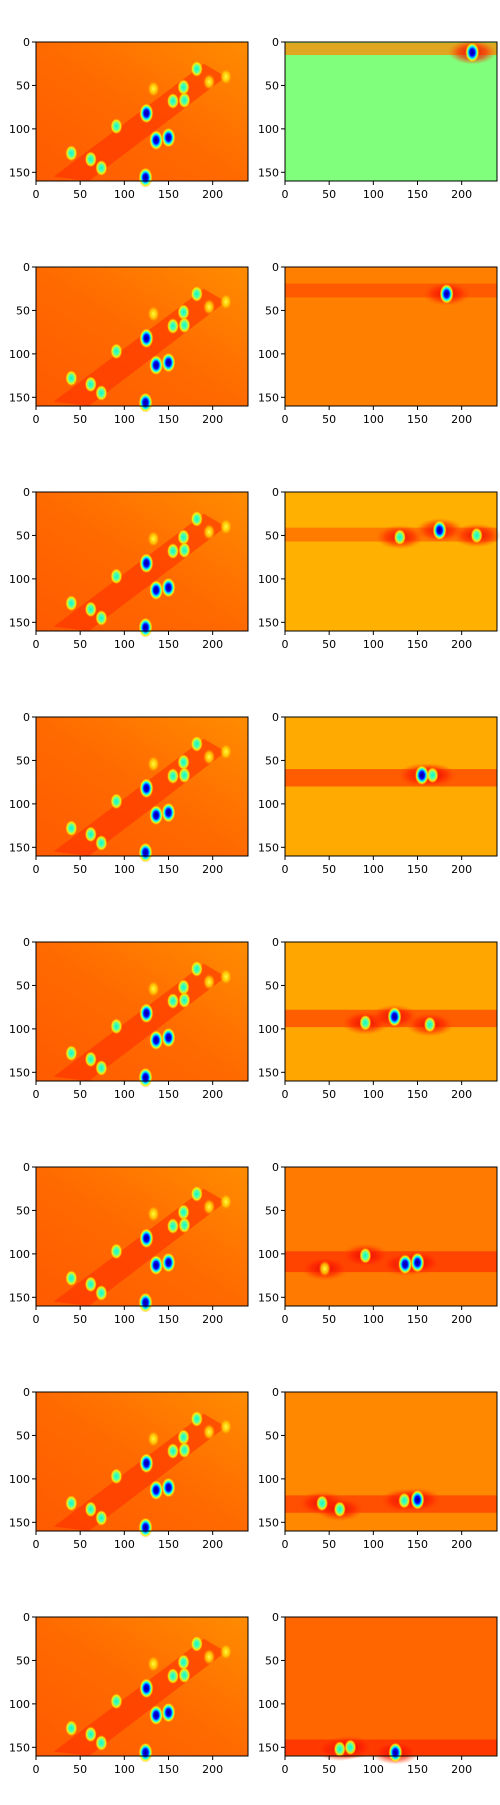 The image size is (500, 1805). Describe the element at coordinates (36, 644) in the screenshot. I see `left-x-tick-label: 0` at that location.